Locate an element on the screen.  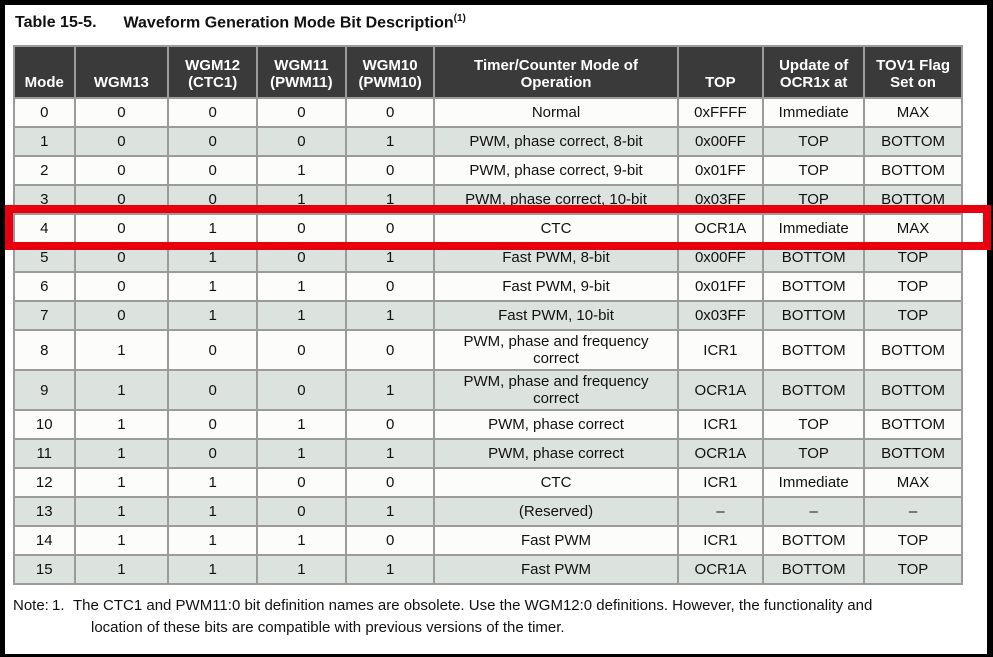
table-cell: 9 is located at coordinates (44, 390).